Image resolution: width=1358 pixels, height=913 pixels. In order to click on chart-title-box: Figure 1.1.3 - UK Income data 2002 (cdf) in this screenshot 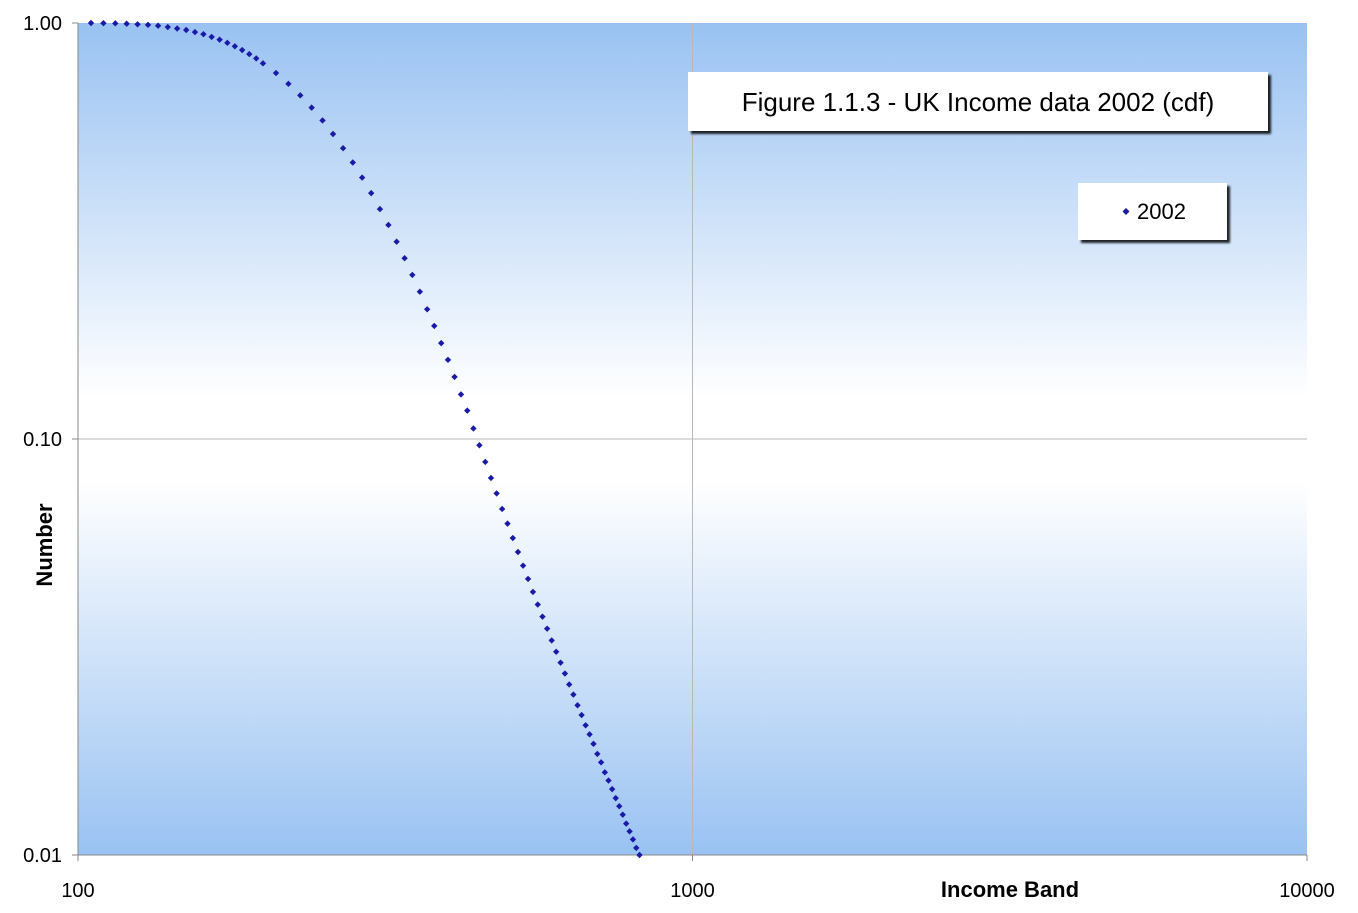, I will do `click(978, 101)`.